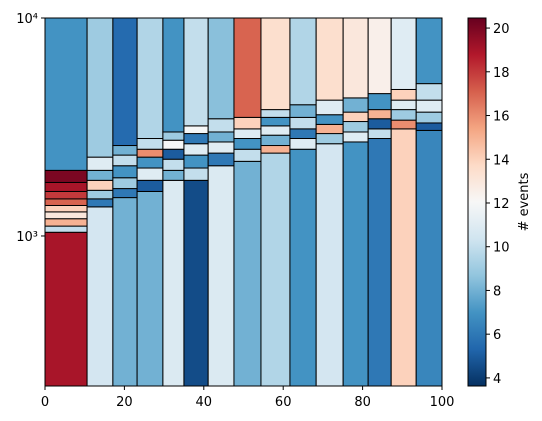 The image size is (542, 421). What do you see at coordinates (497, 379) in the screenshot?
I see `colorbar-tick-label: 4` at bounding box center [497, 379].